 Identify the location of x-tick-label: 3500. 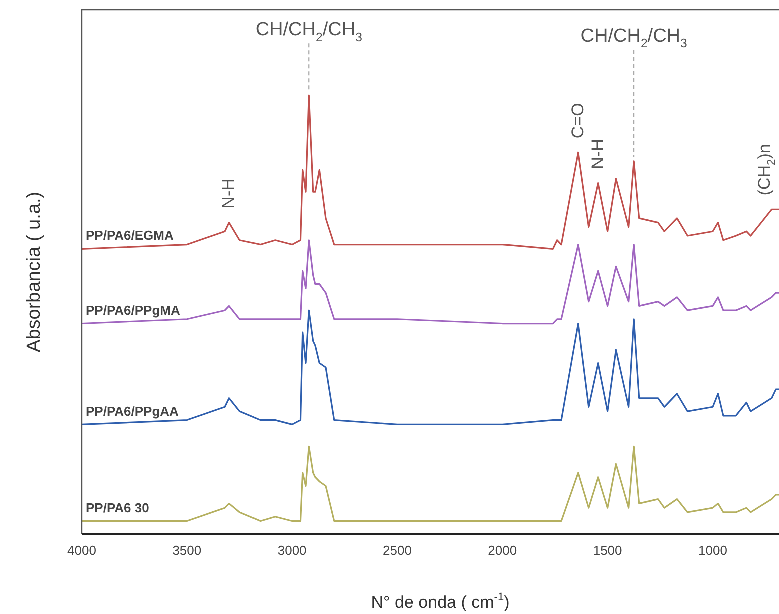
(187, 550).